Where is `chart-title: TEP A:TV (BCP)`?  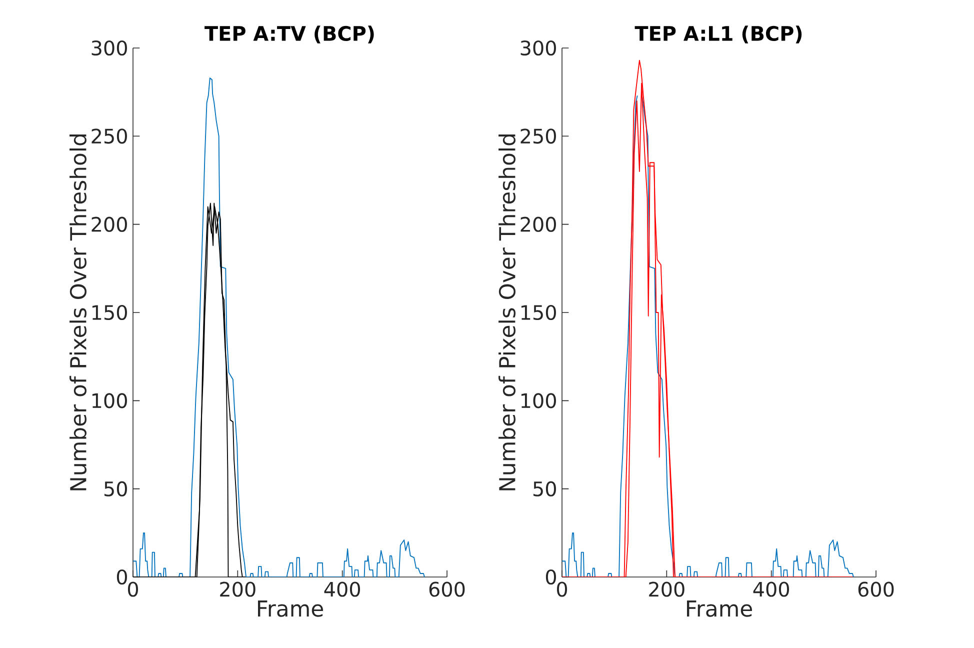
chart-title: TEP A:TV (BCP) is located at coordinates (289, 35).